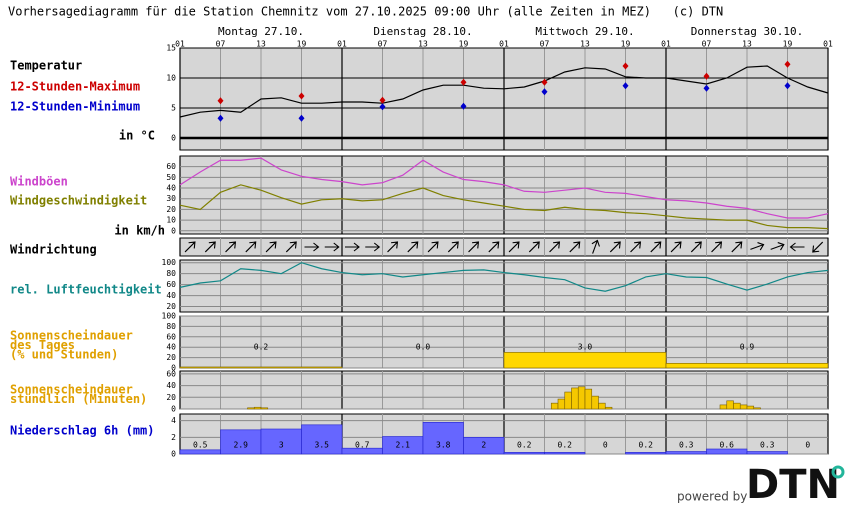 The height and width of the screenshot is (524, 850). What do you see at coordinates (793, 485) in the screenshot?
I see `logo: DTN` at bounding box center [793, 485].